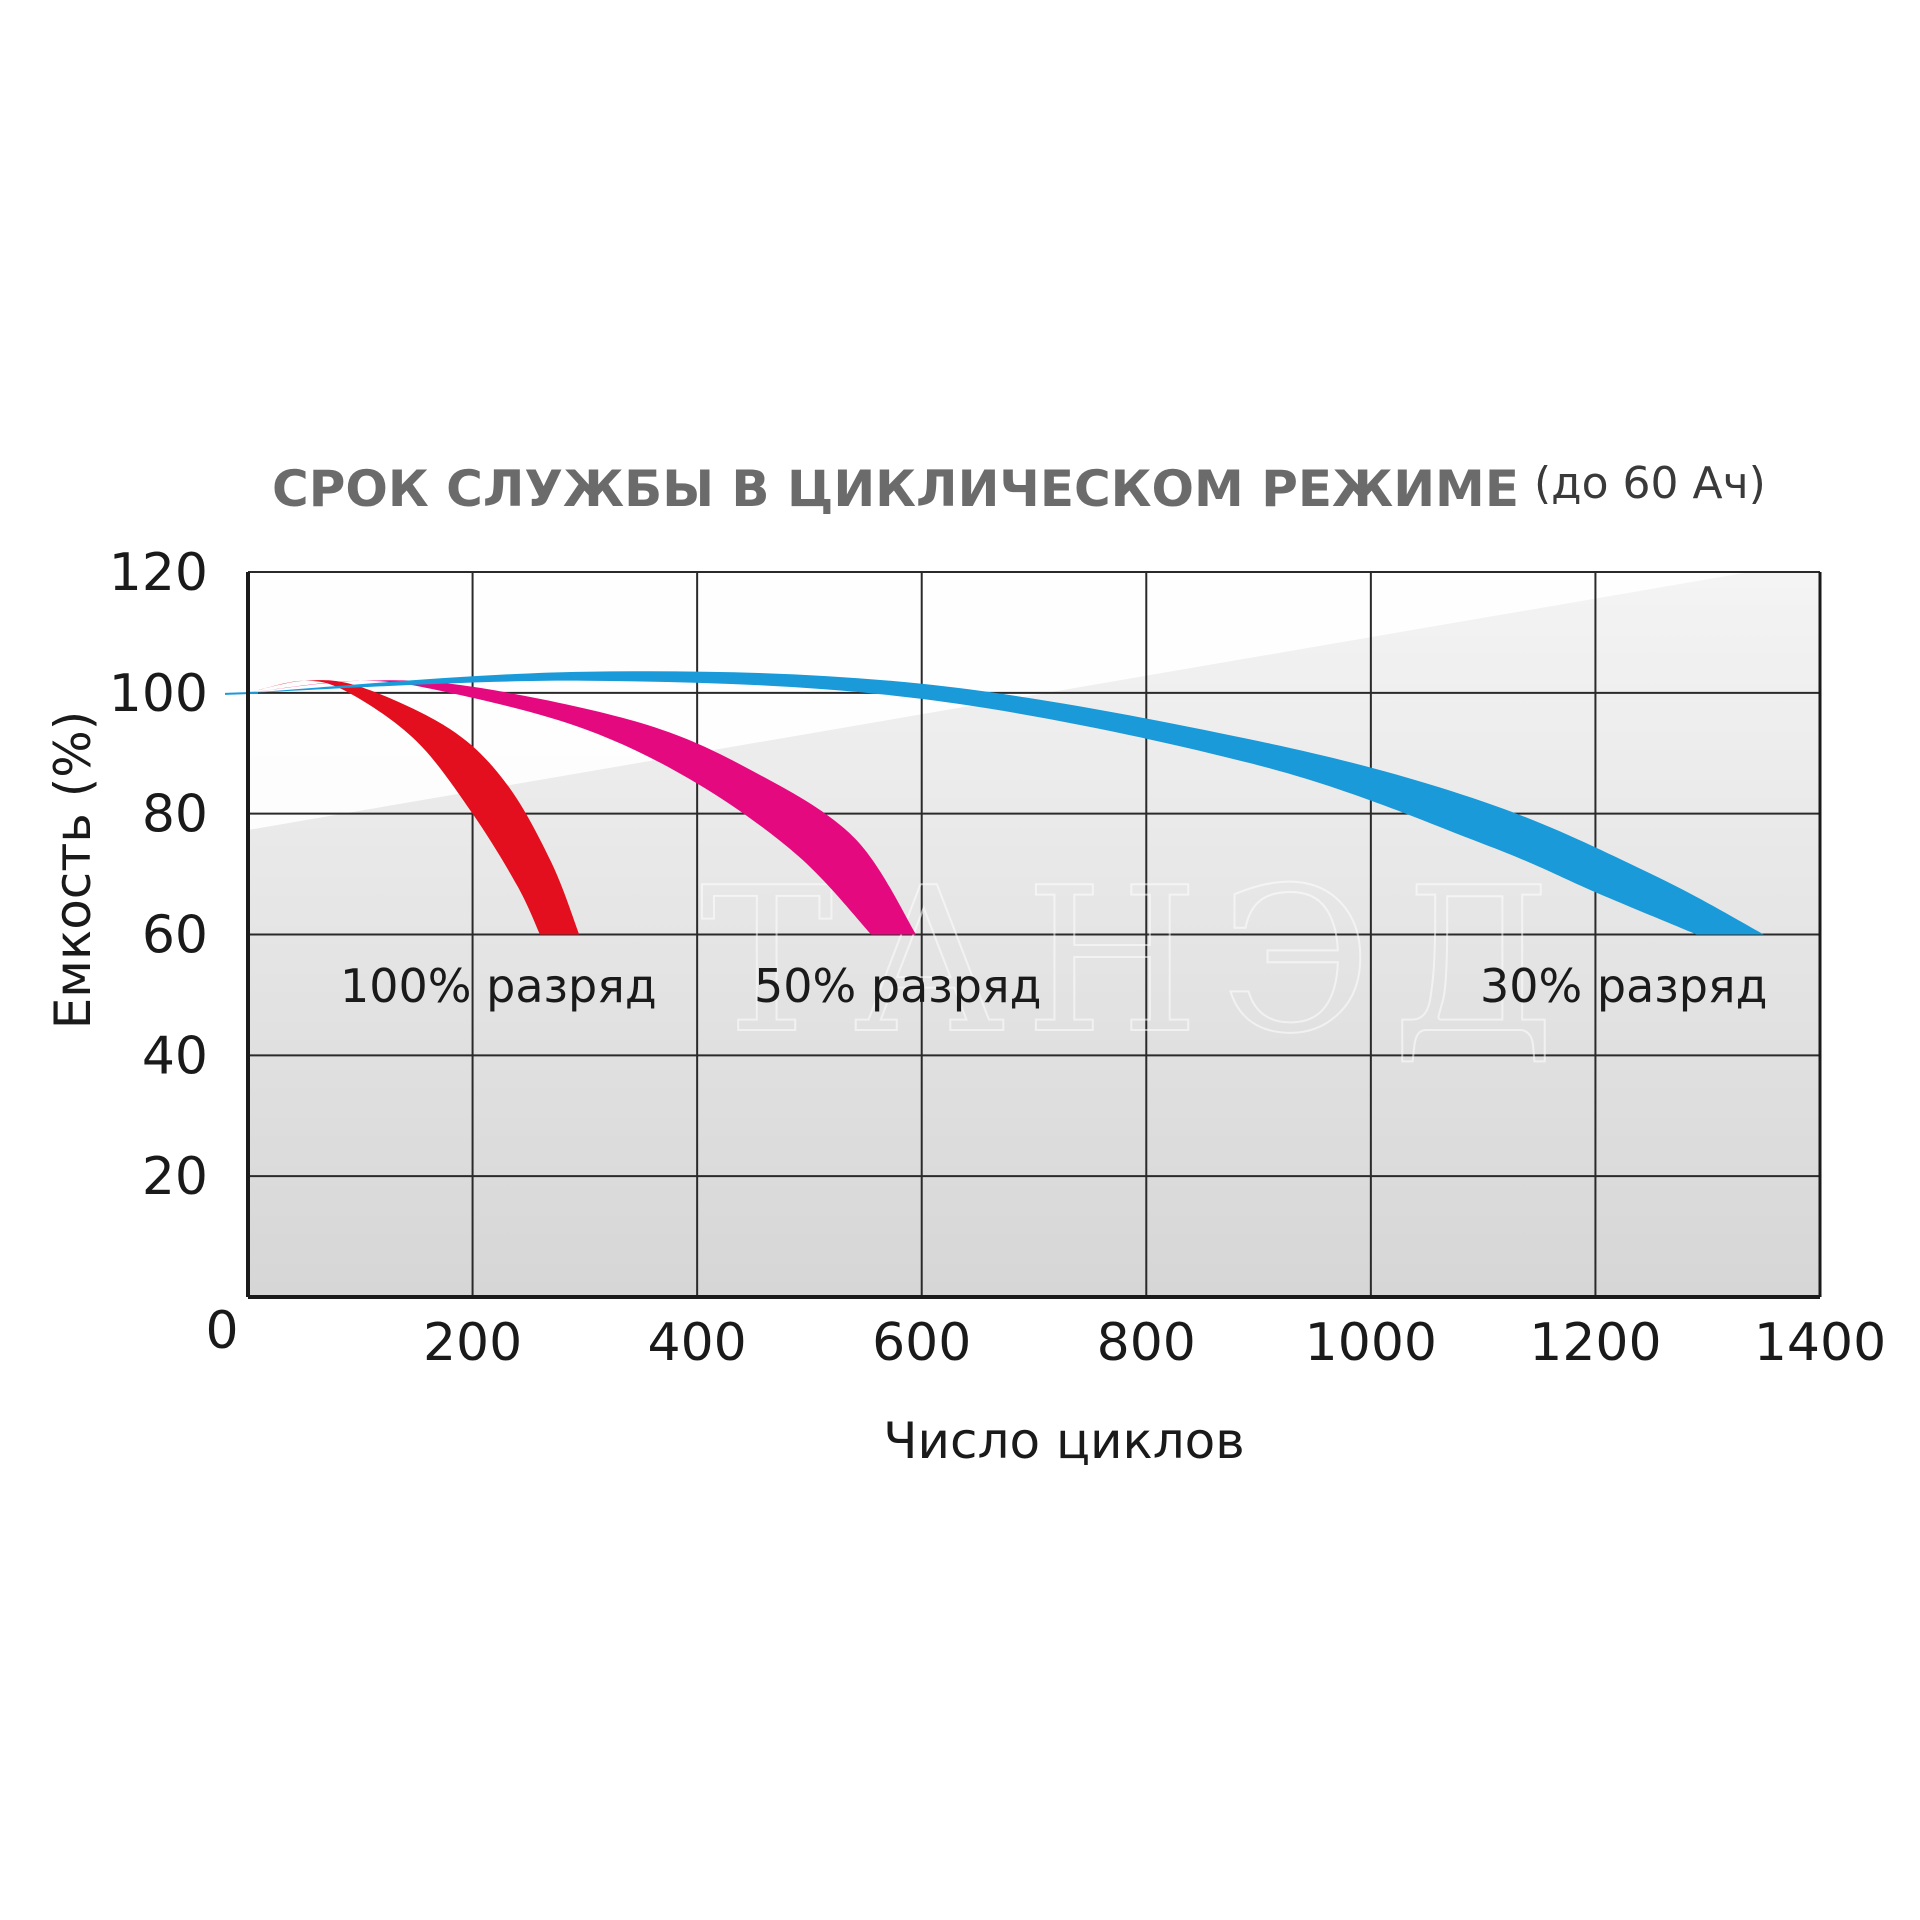 The width and height of the screenshot is (1920, 1920). Describe the element at coordinates (158, 573) in the screenshot. I see `y-tick-120: 120` at that location.